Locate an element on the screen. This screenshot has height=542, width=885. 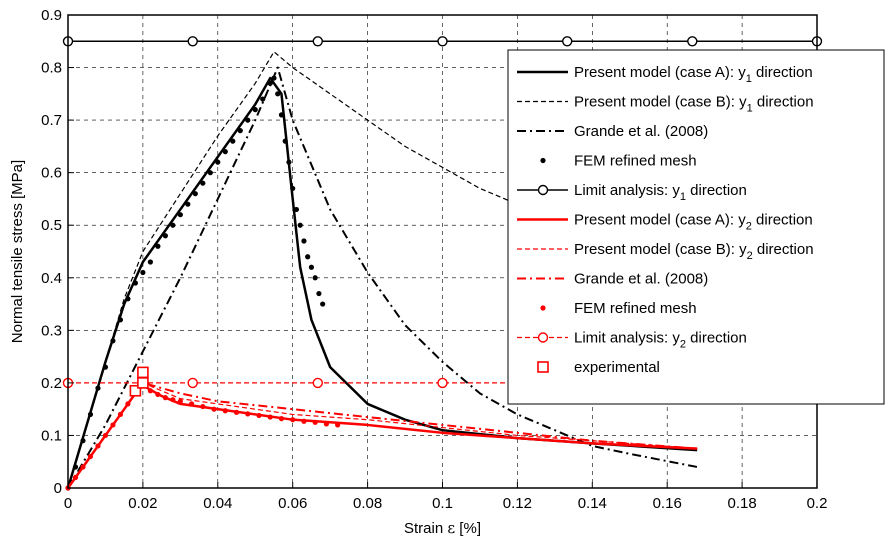
legend-item: Present model (case A): y2 direction is located at coordinates (665, 222).